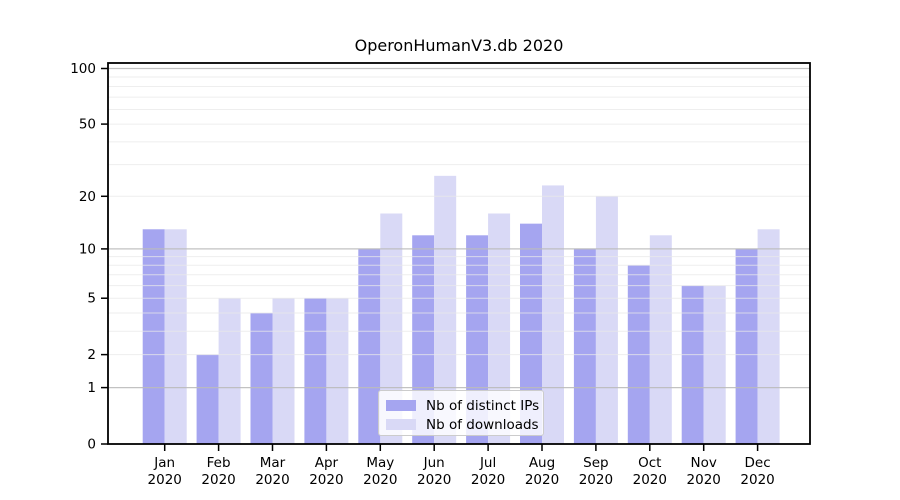 Image resolution: width=900 pixels, height=500 pixels. I want to click on chart-title: OperonHumanV3.db 2020, so click(459, 45).